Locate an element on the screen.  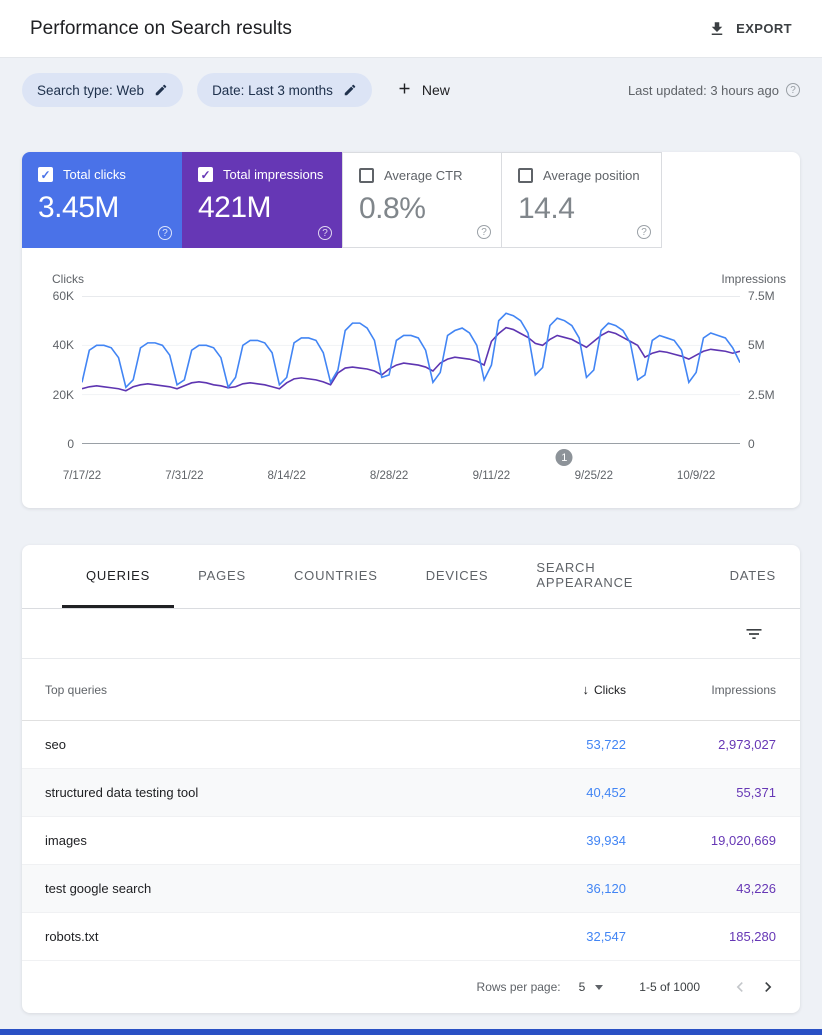
table-header-row: Top queries ↓ Clicks Impressions is located at coordinates (411, 690).